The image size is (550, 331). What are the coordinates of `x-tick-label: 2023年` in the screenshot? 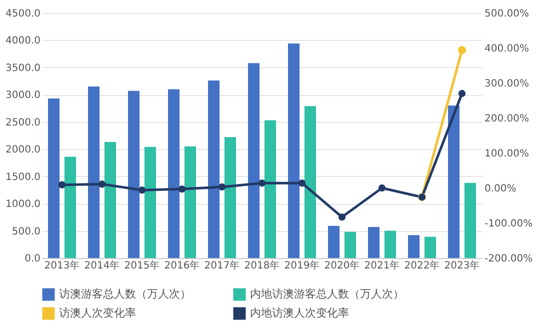 It's located at (462, 266).